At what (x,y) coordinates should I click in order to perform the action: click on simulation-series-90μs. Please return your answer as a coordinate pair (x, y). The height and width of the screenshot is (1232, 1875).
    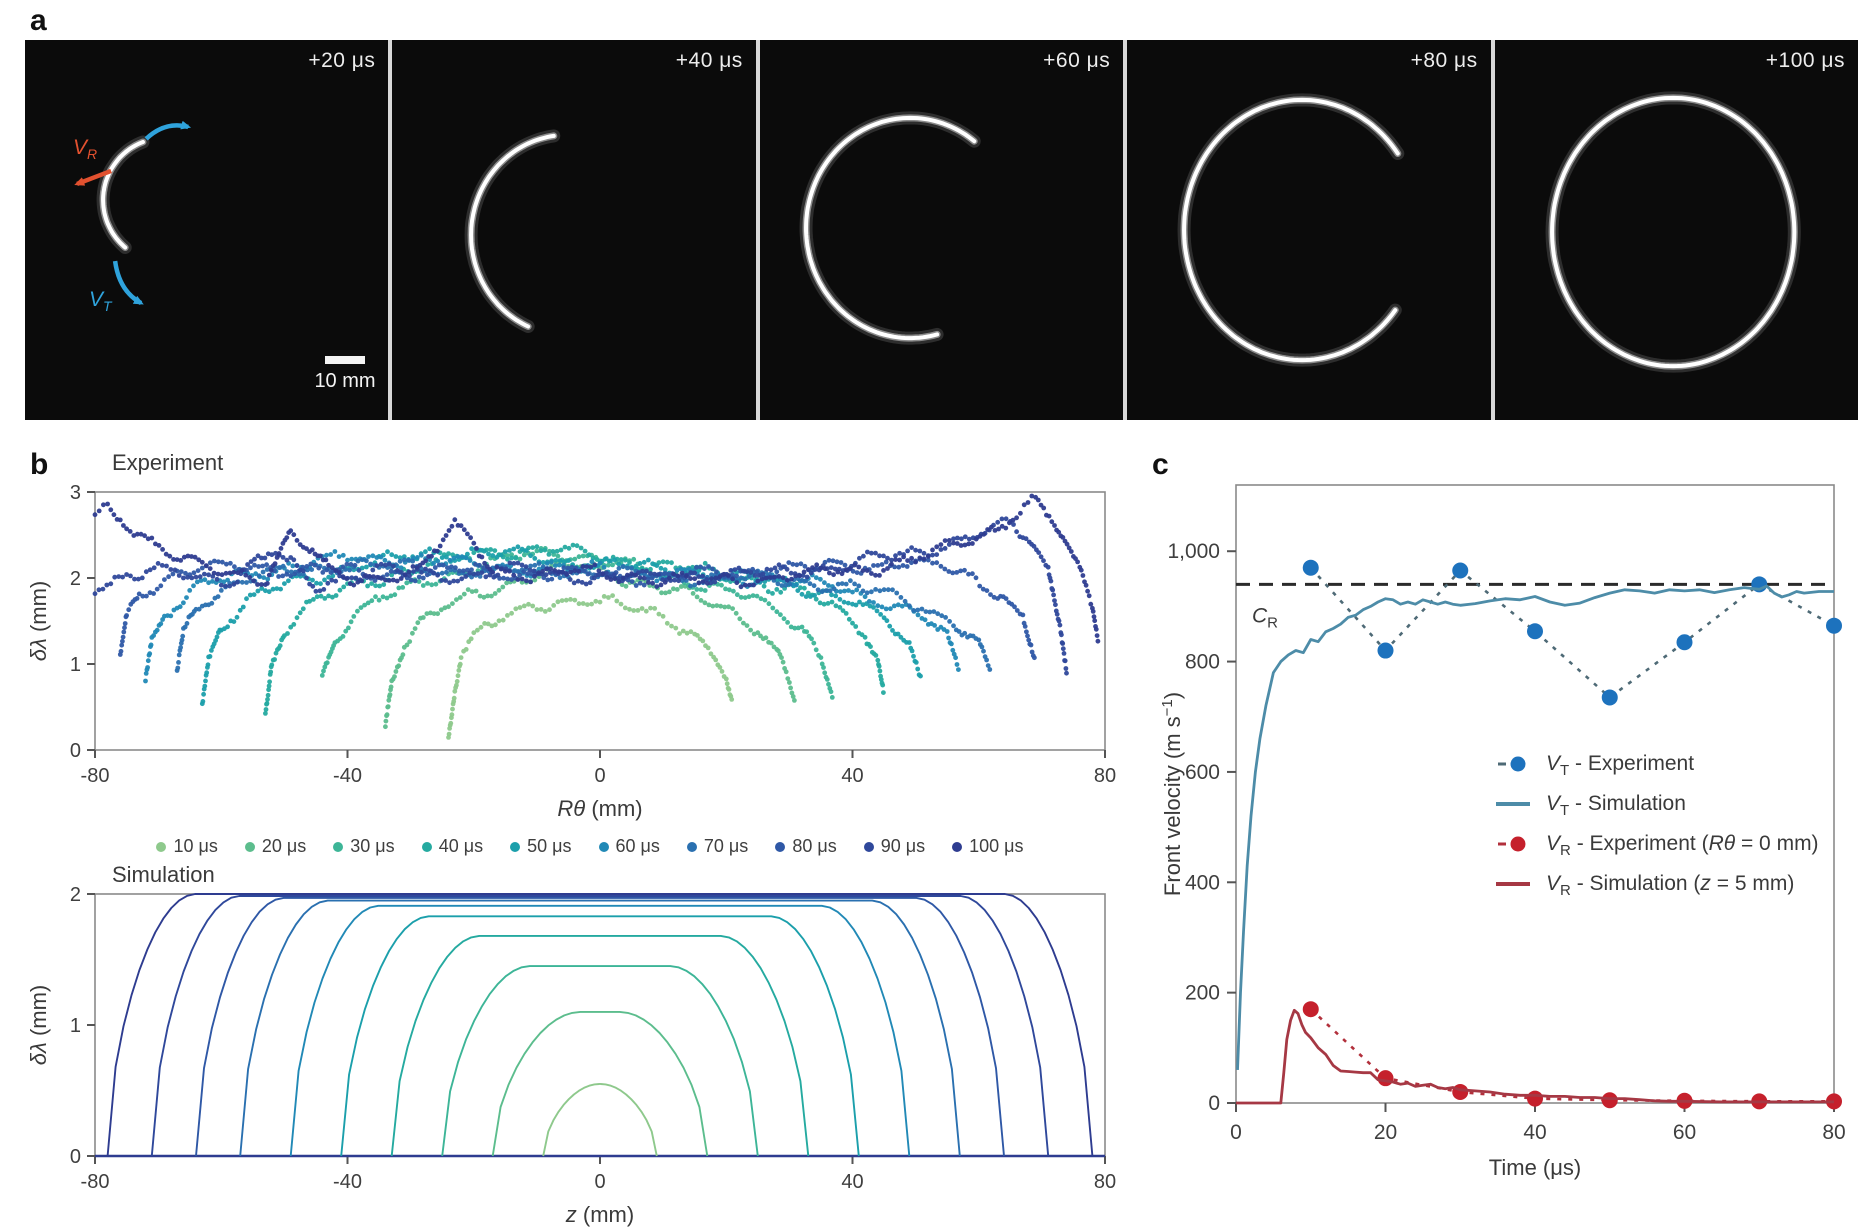
    Looking at the image, I should click on (600, 1026).